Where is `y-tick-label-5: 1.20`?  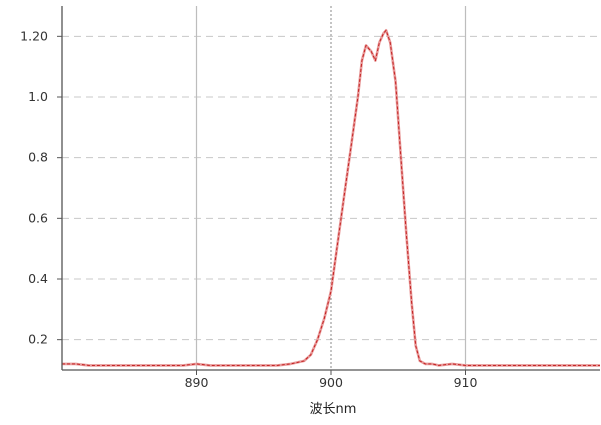 y-tick-label-5: 1.20 is located at coordinates (34, 35).